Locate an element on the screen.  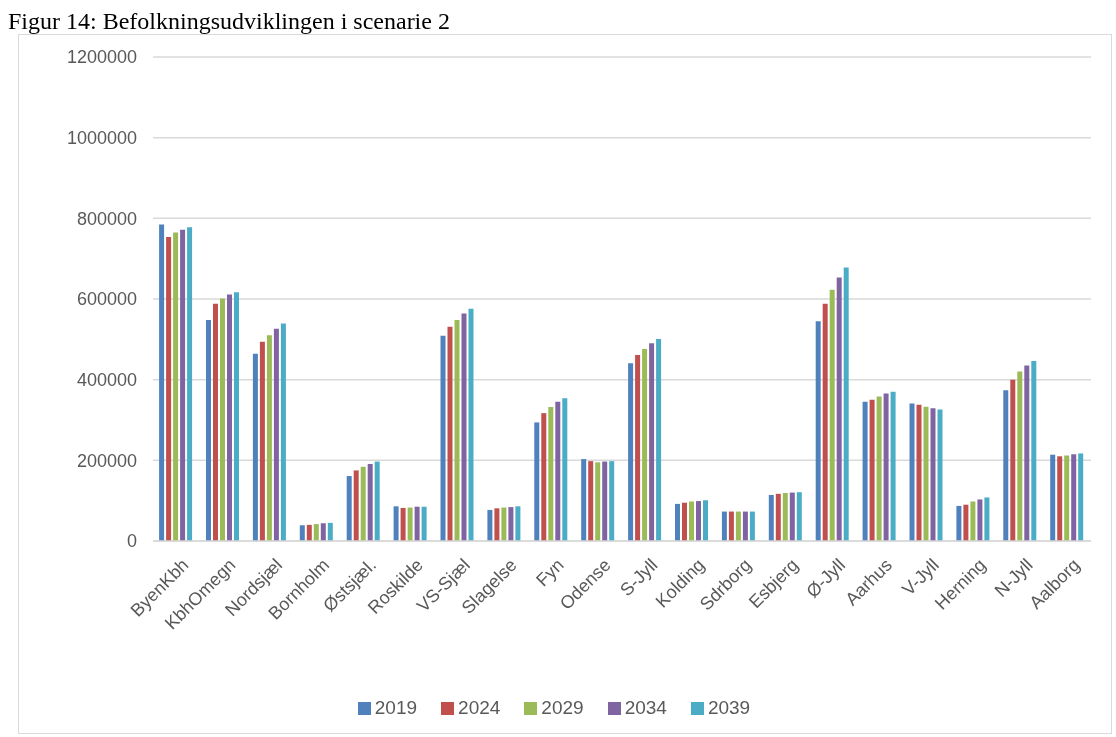
legend-label: 2019 is located at coordinates (396, 707).